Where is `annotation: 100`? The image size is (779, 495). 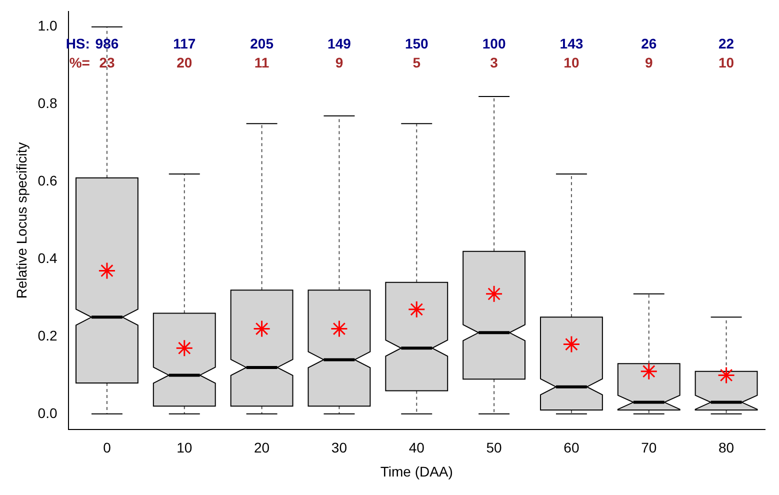
annotation: 100 is located at coordinates (494, 43).